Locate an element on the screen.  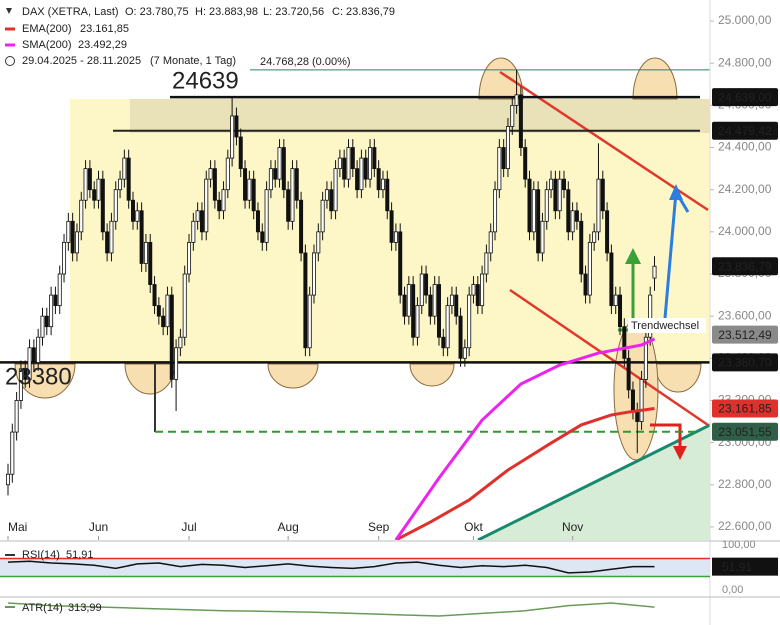
x-tick-label: Nov is located at coordinates (572, 527).